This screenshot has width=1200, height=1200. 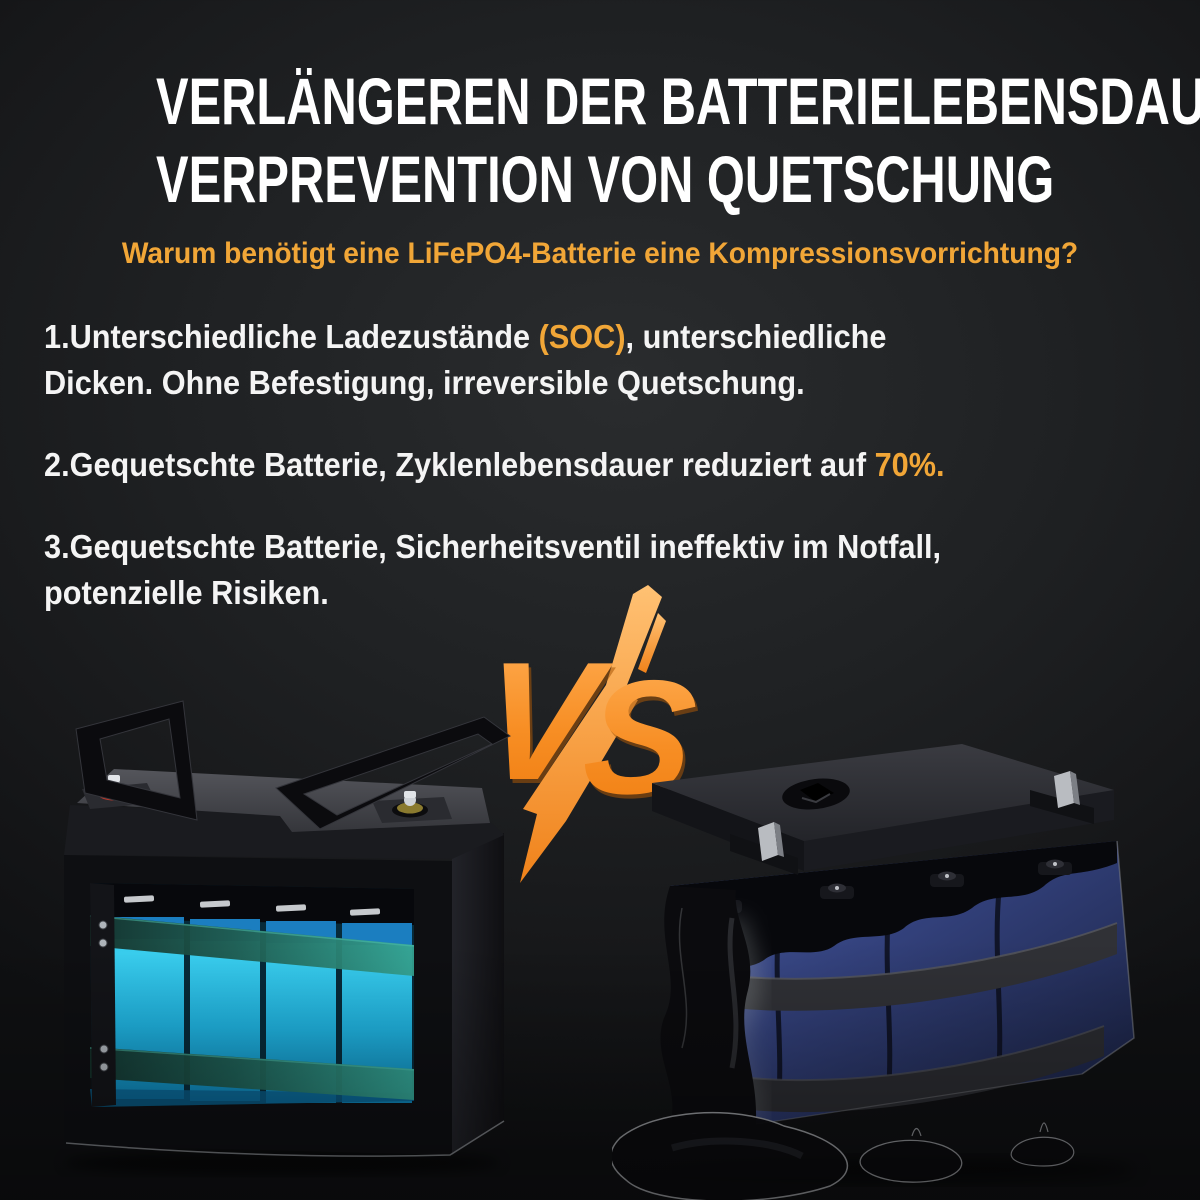 I want to click on lightning-bolt-icon, so click(x=593, y=734).